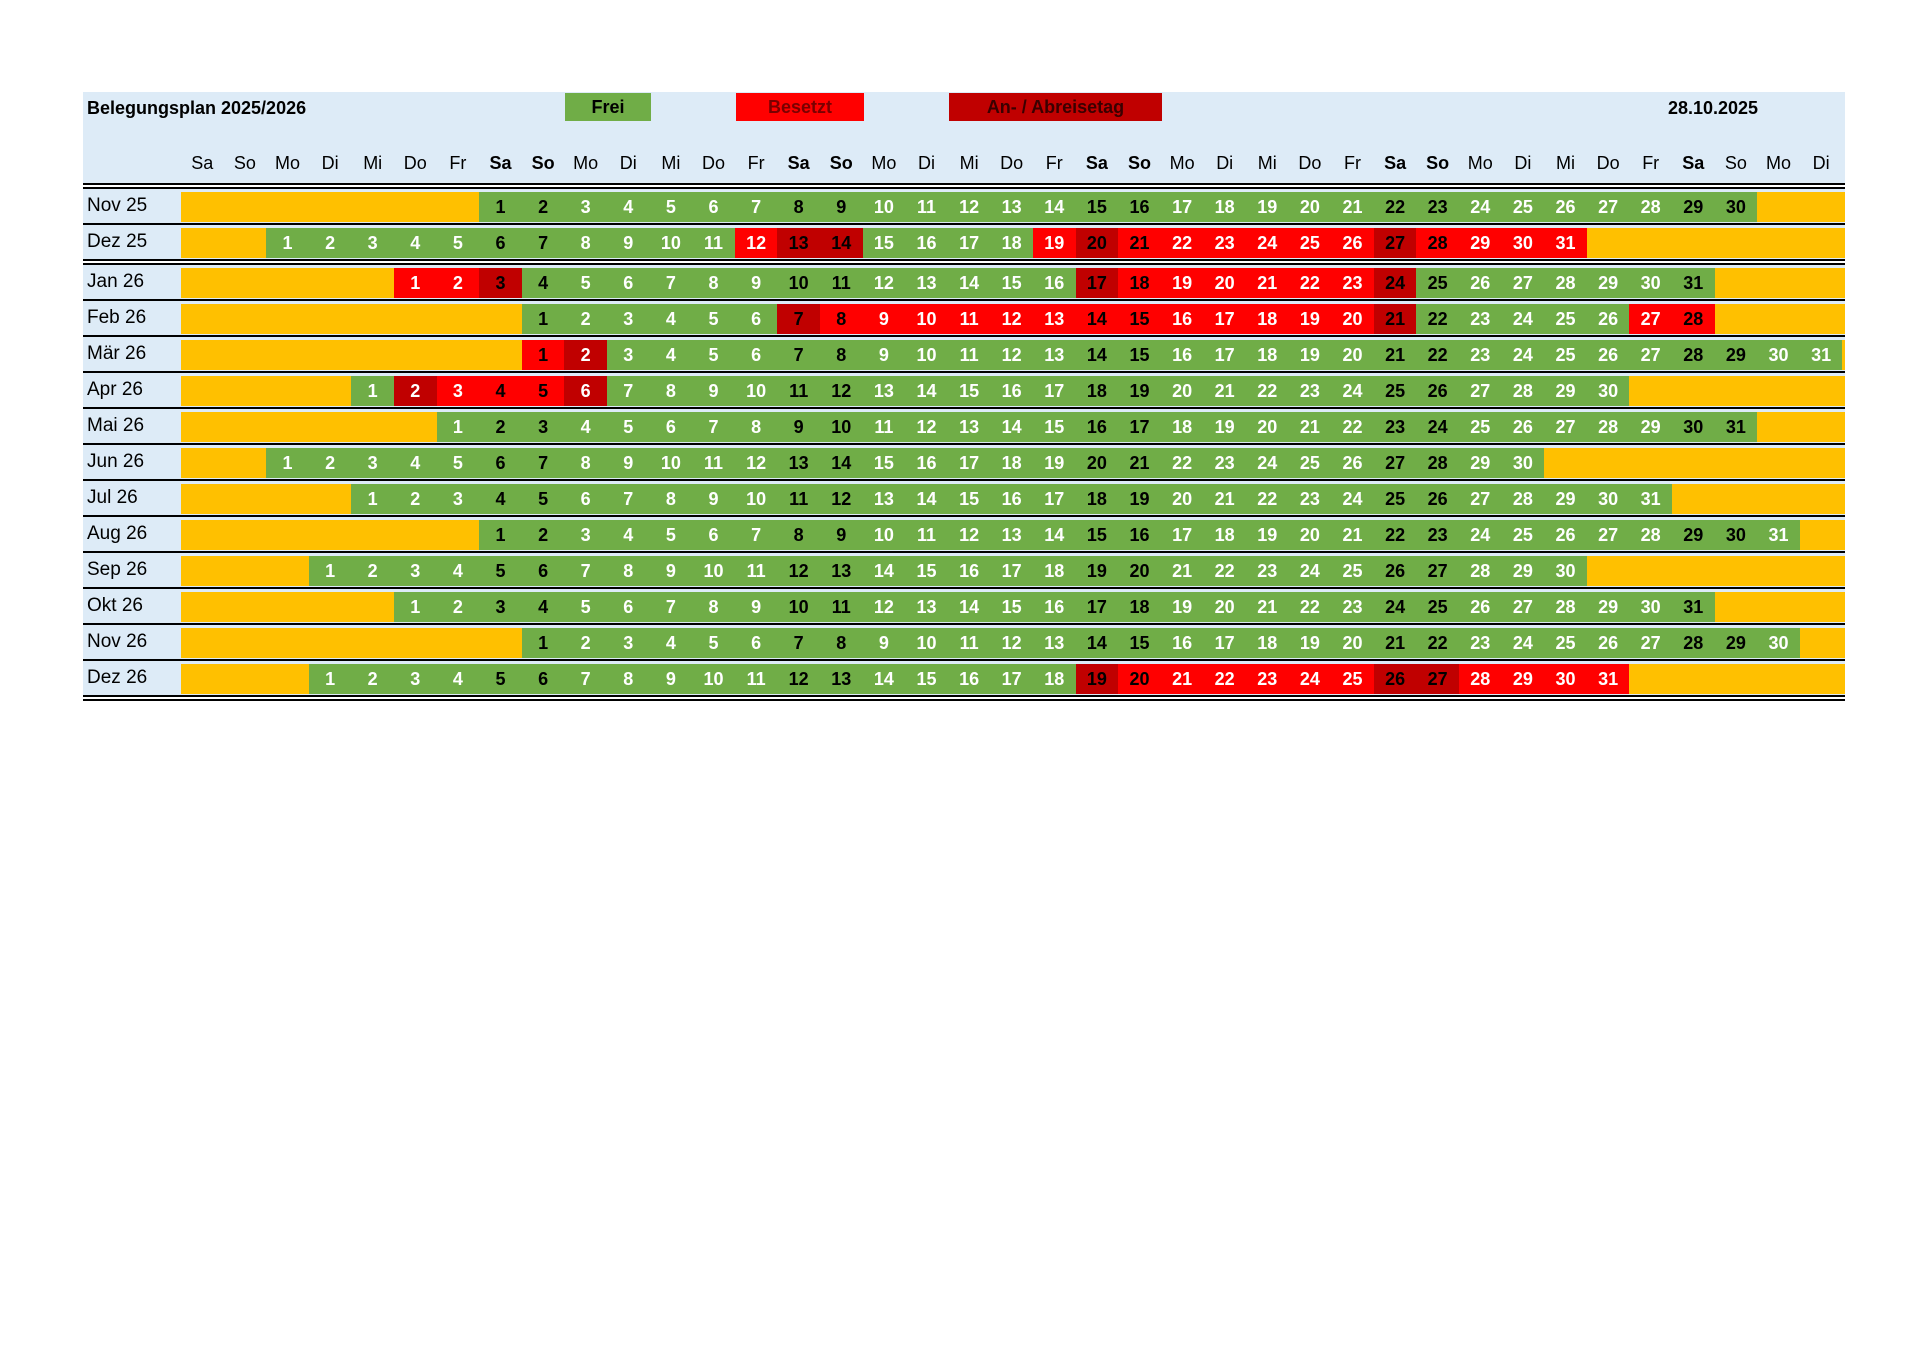  Describe the element at coordinates (1352, 319) in the screenshot. I see `day-cell-busy: 20` at that location.